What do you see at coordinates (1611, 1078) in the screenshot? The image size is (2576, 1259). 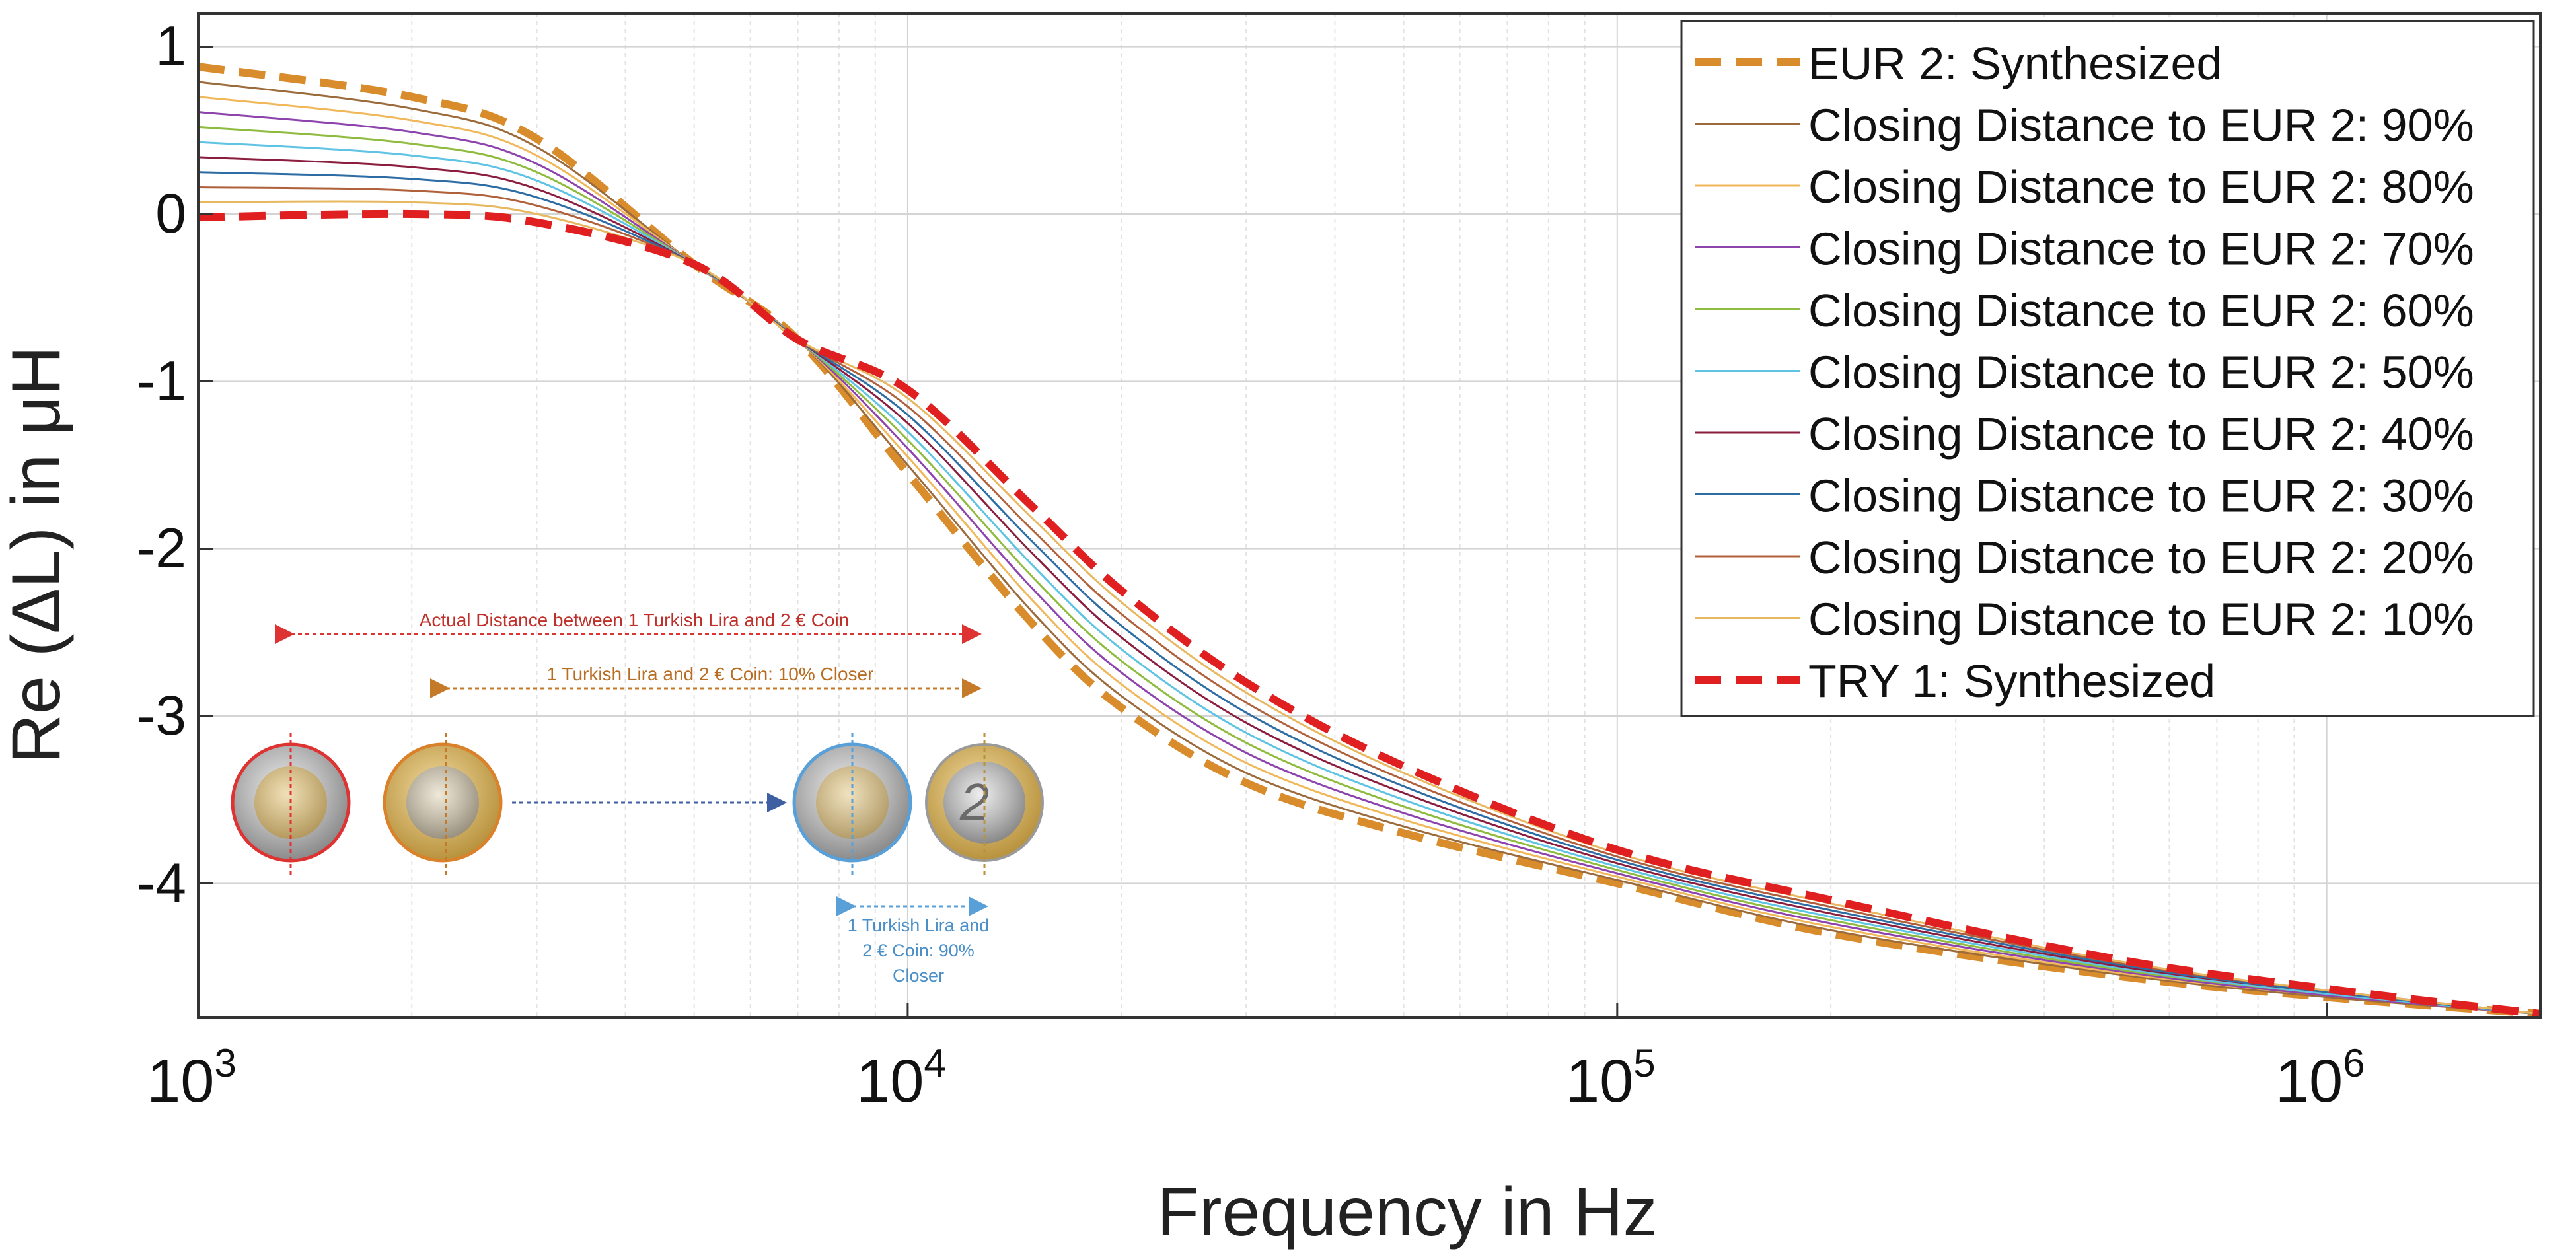 I see `x-tick-label: 10⁵` at bounding box center [1611, 1078].